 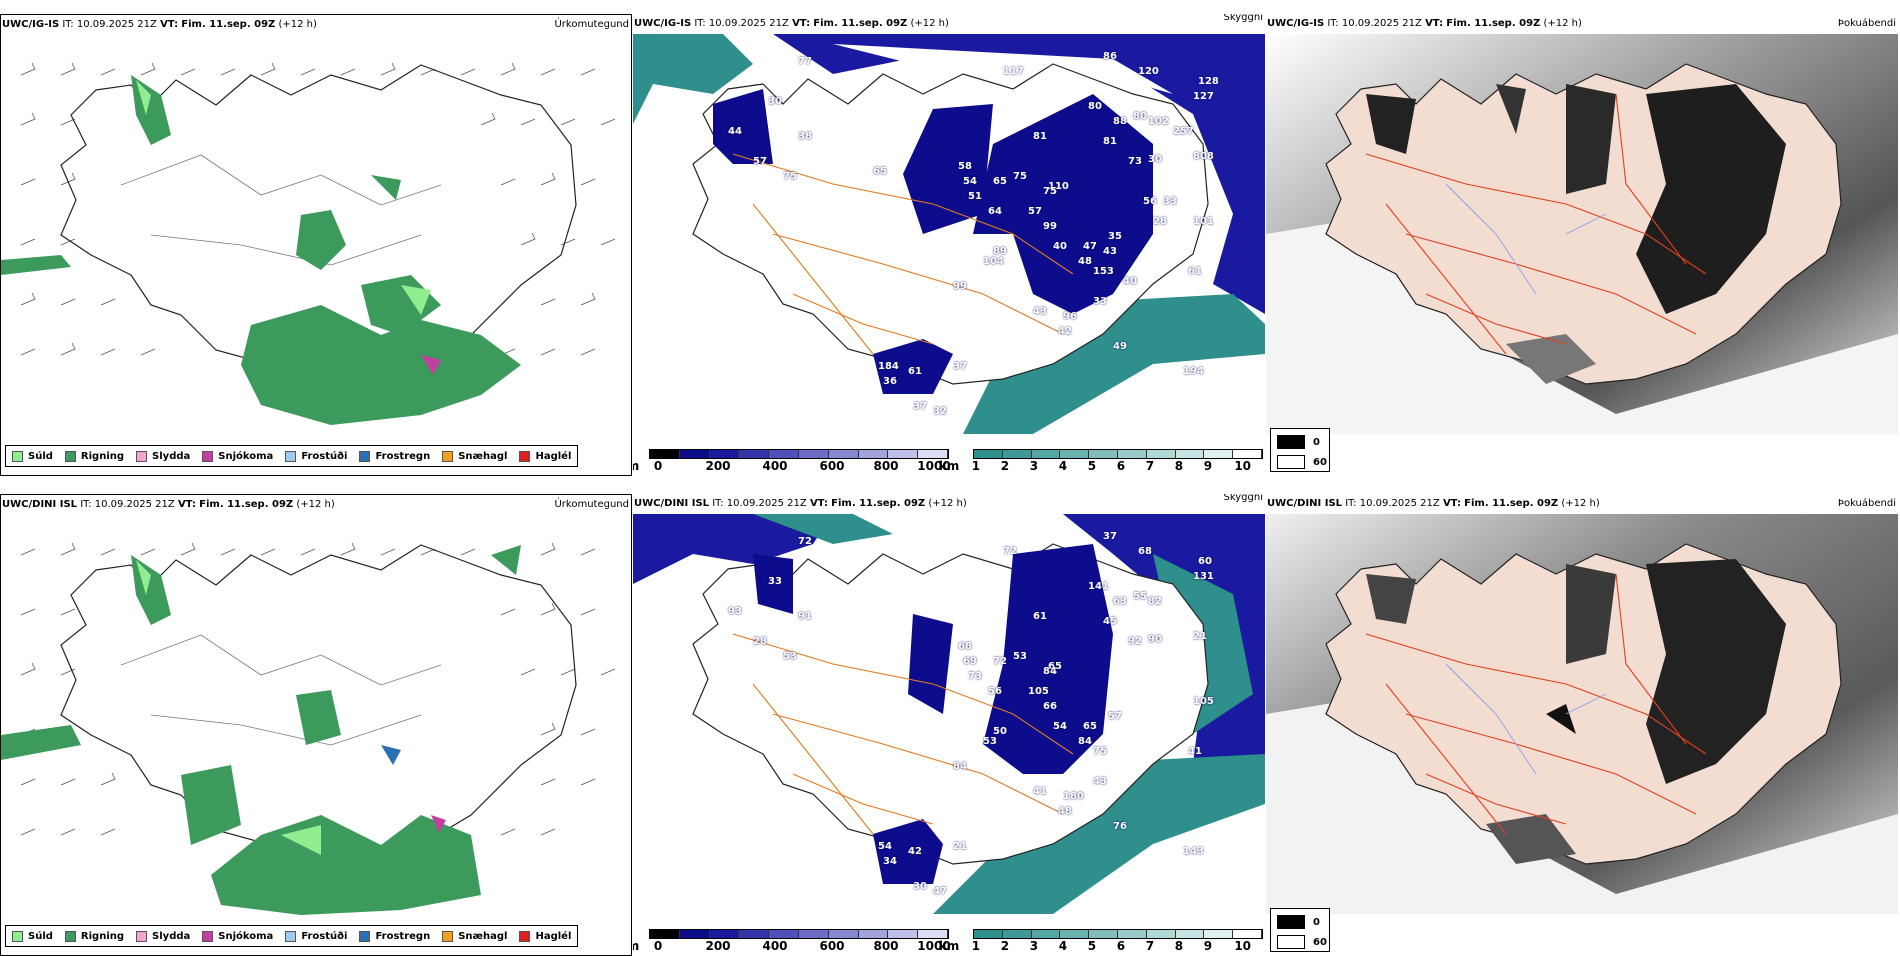 What do you see at coordinates (1155, 601) in the screenshot?
I see `cloud-base-value: 82` at bounding box center [1155, 601].